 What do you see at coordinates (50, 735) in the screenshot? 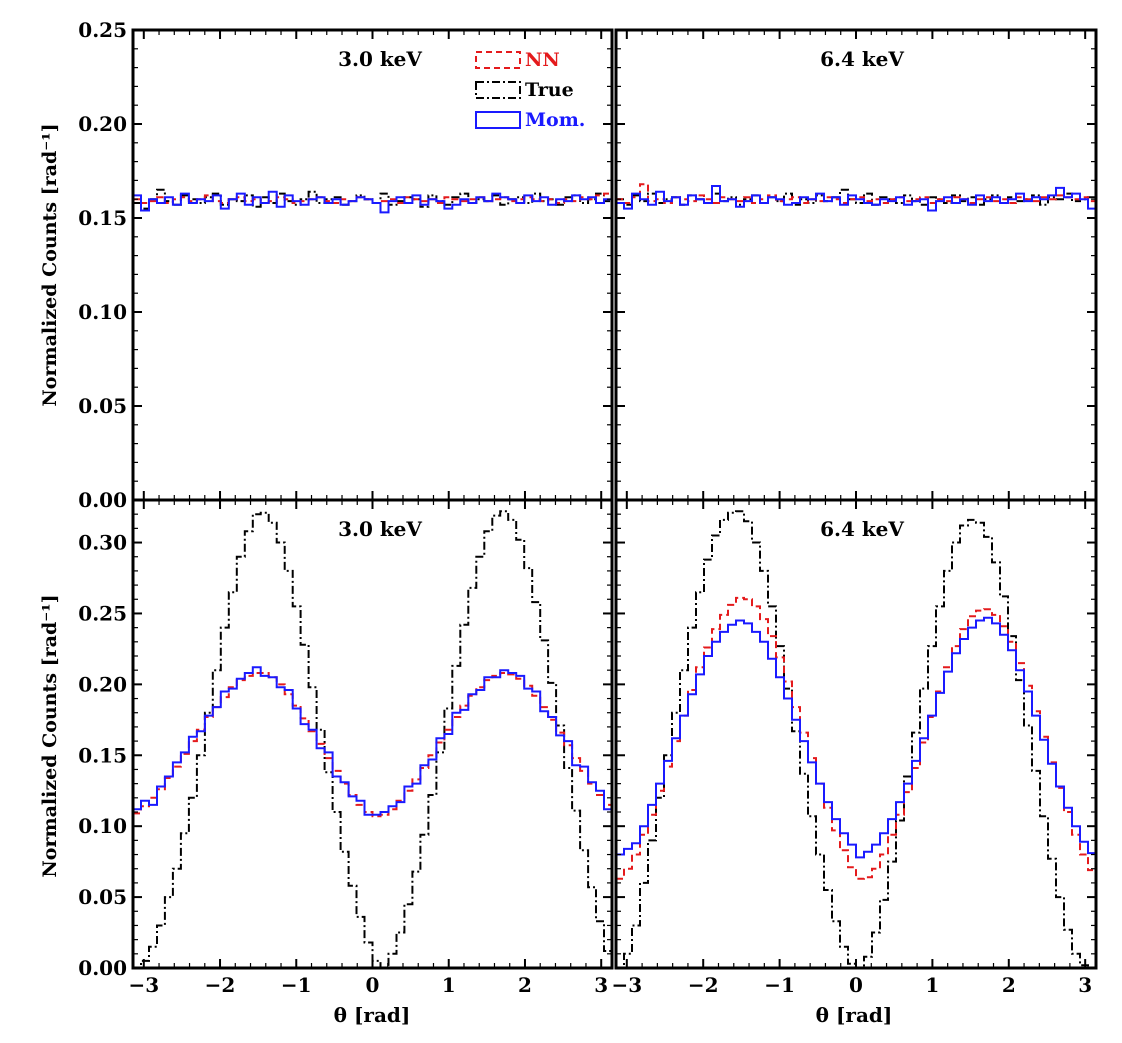
I see `ylabel-bottom: Normalized Counts [rad⁻¹]` at bounding box center [50, 735].